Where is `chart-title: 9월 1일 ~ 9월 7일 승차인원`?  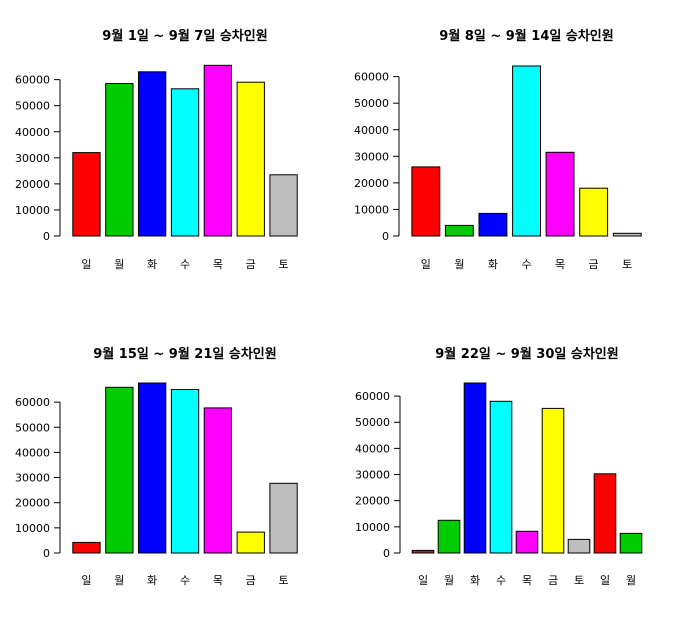
chart-title: 9월 1일 ~ 9월 7일 승차인원 is located at coordinates (184, 36).